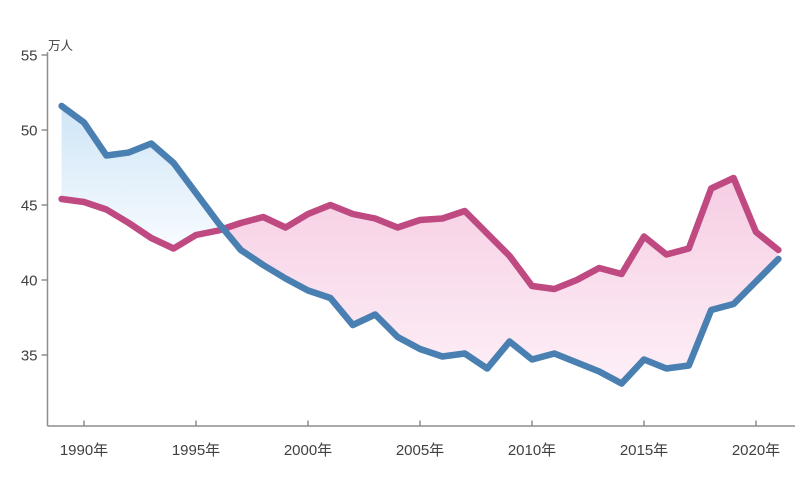  What do you see at coordinates (308, 450) in the screenshot?
I see `x-tick-label: 2000年` at bounding box center [308, 450].